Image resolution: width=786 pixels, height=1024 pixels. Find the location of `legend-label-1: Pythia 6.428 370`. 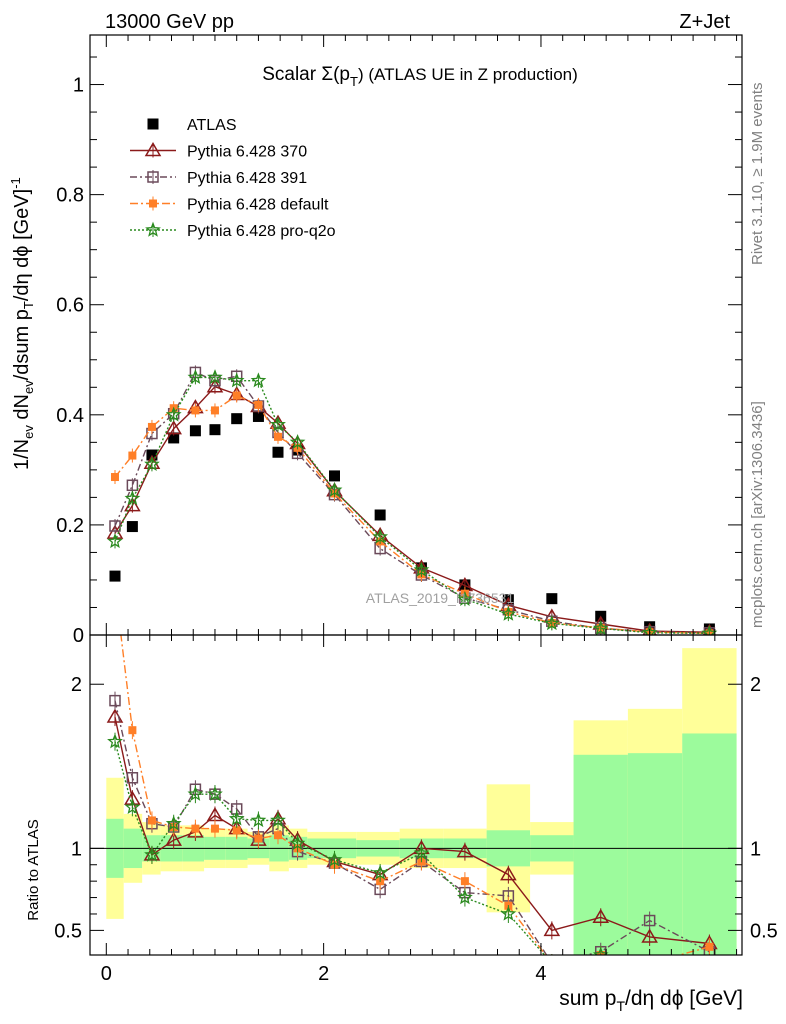

legend-label-1: Pythia 6.428 370 is located at coordinates (247, 152).